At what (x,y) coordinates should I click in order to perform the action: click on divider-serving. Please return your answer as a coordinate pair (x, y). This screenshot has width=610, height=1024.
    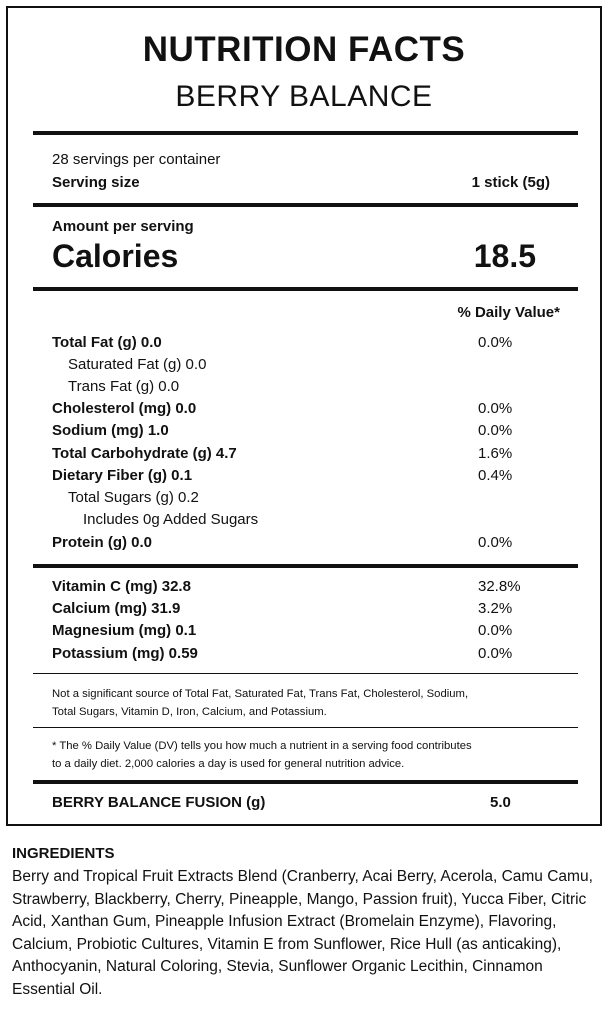
    Looking at the image, I should click on (305, 205).